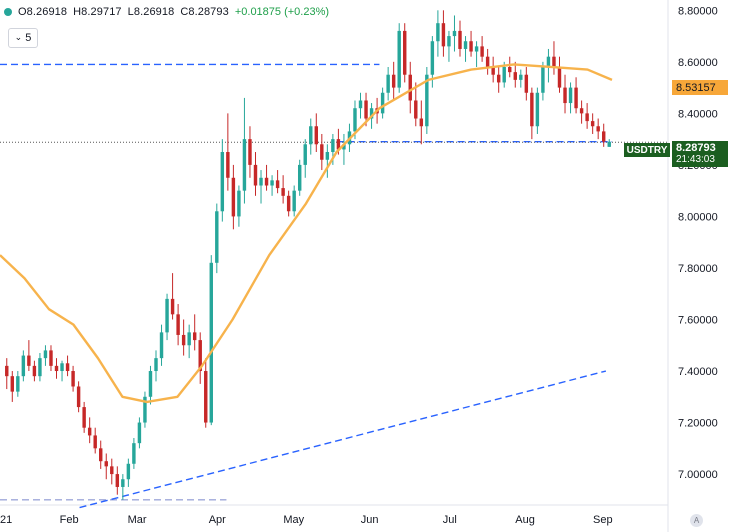 This screenshot has width=732, height=532. What do you see at coordinates (97, 12) in the screenshot?
I see `ohlc-high: H8.29717` at bounding box center [97, 12].